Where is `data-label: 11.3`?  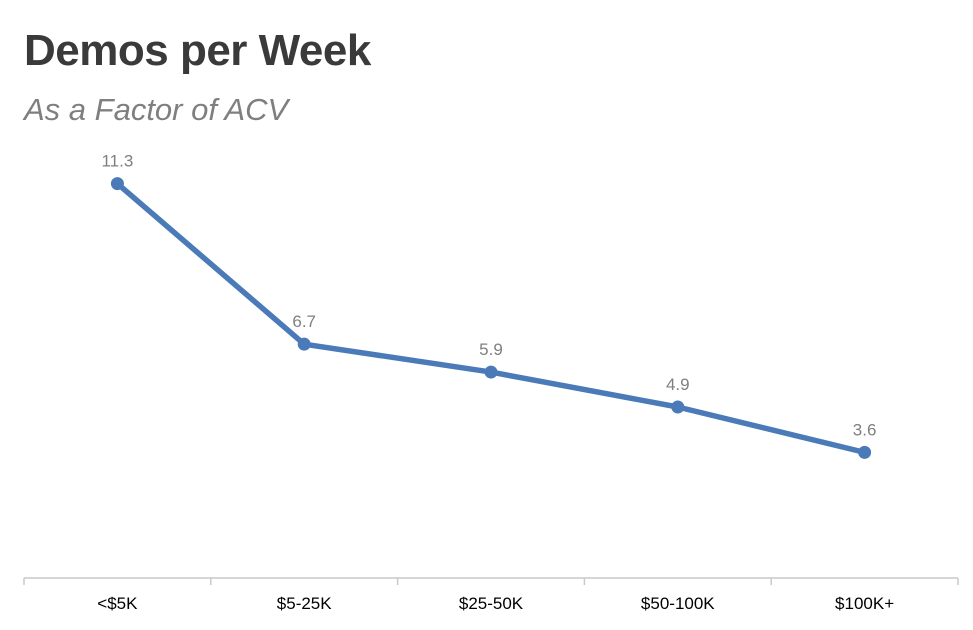
data-label: 11.3 is located at coordinates (117, 161).